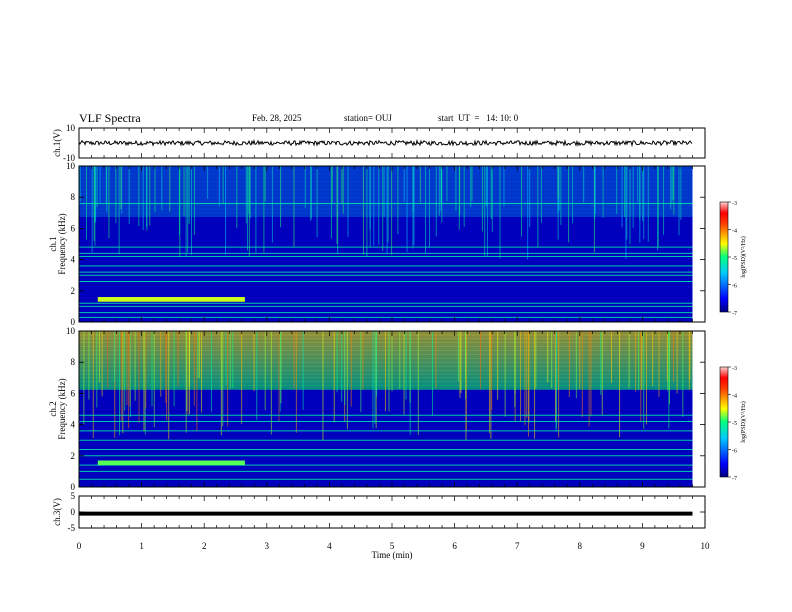 The image size is (792, 612). What do you see at coordinates (642, 546) in the screenshot?
I see `x-tick-label: 9` at bounding box center [642, 546].